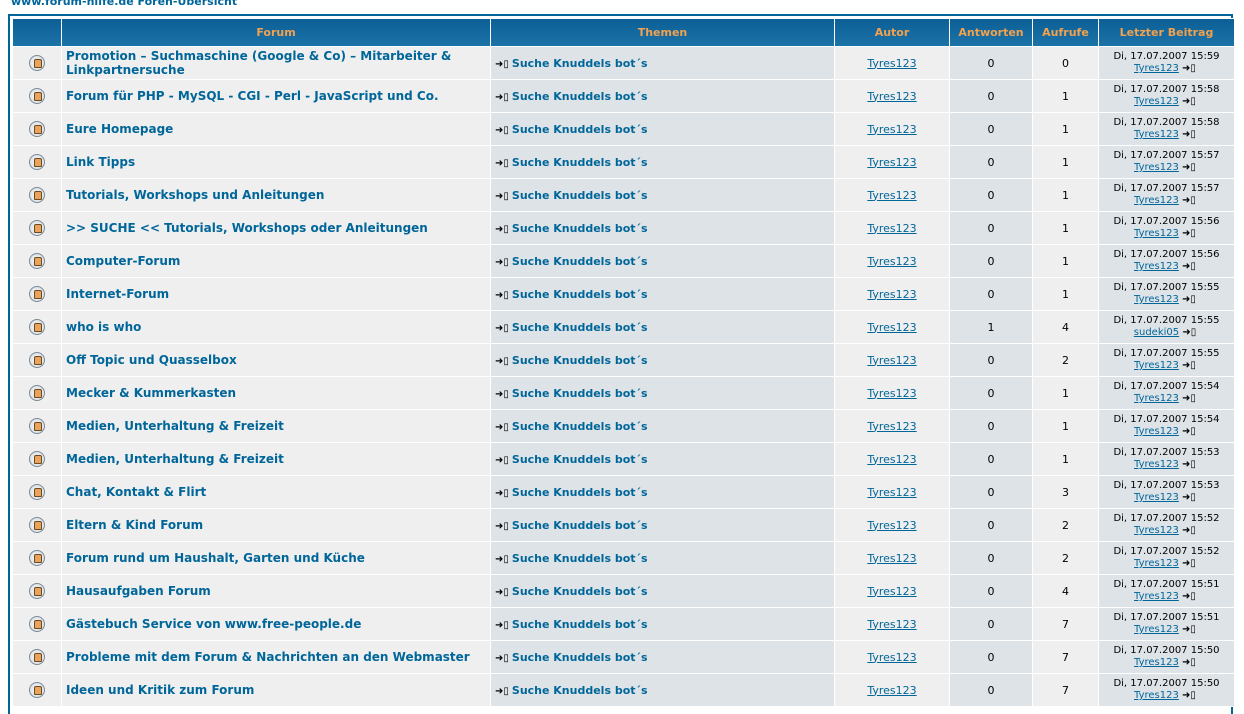 The height and width of the screenshot is (714, 1244). Describe the element at coordinates (120, 129) in the screenshot. I see `forum-link: Eure Homepage` at that location.